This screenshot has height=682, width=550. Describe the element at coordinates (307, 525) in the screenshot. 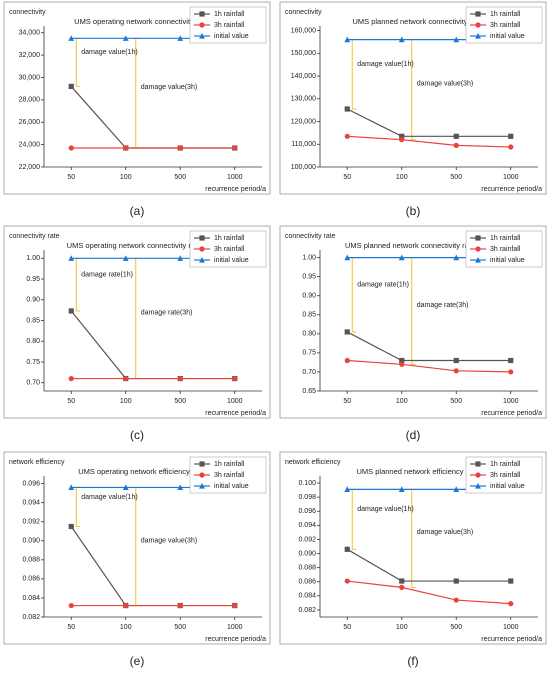

I see `y-tick-label: 0.094` at that location.